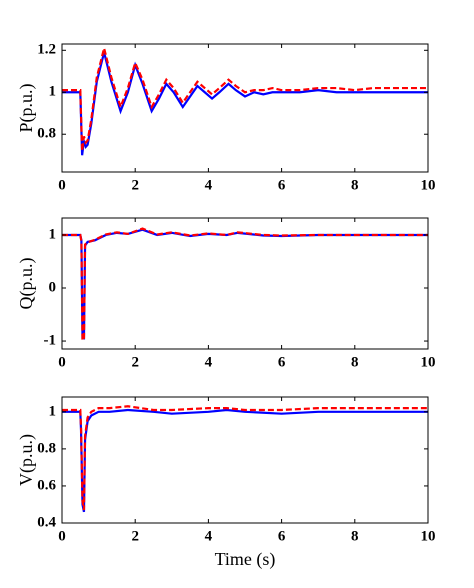 This screenshot has height=588, width=474. I want to click on x-axis-label: Time (s), so click(245, 559).